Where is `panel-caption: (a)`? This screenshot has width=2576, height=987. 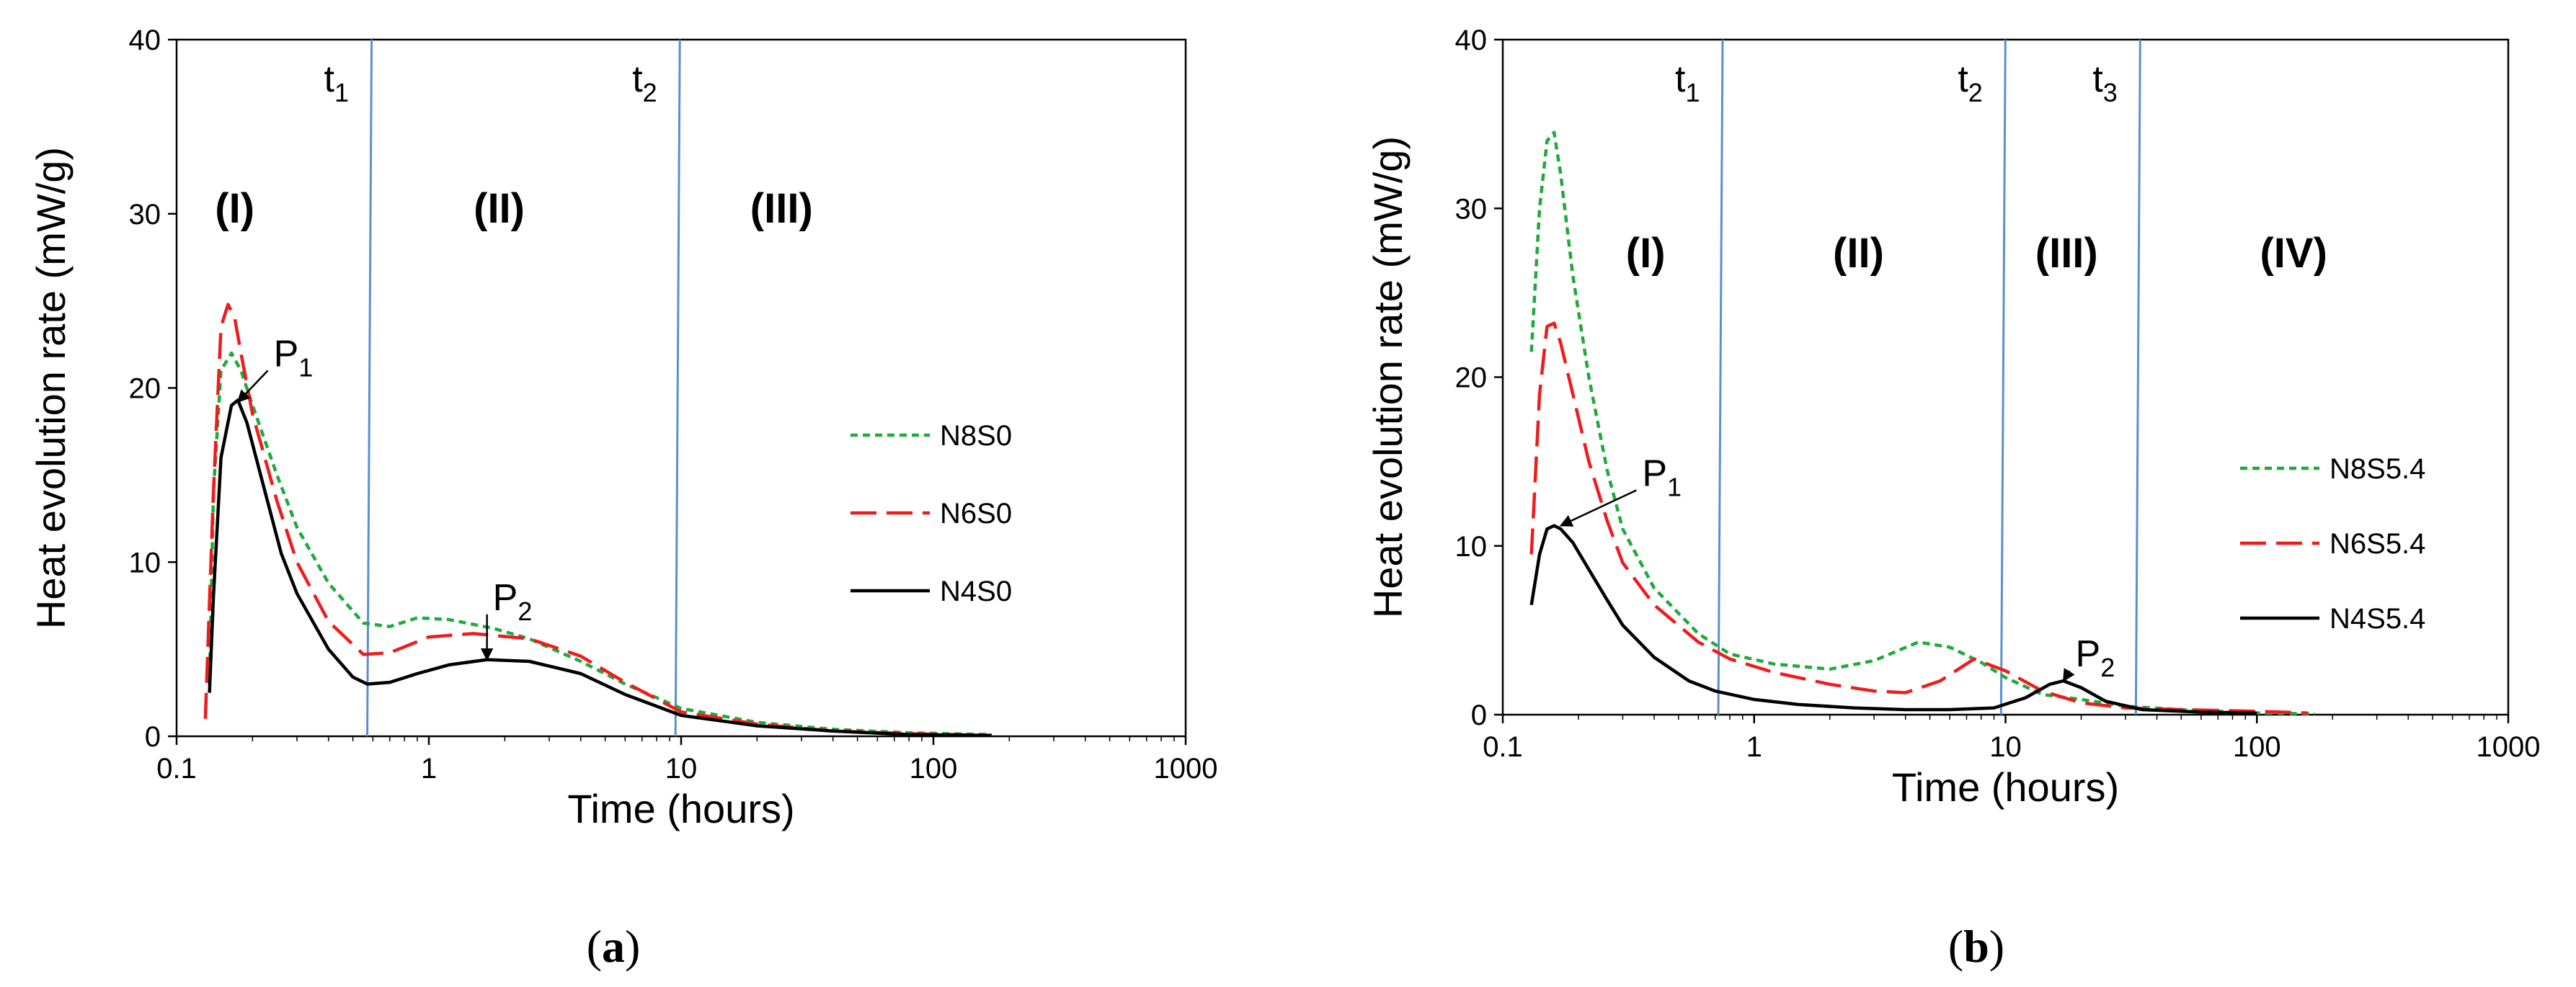
panel-caption: (a) is located at coordinates (614, 947).